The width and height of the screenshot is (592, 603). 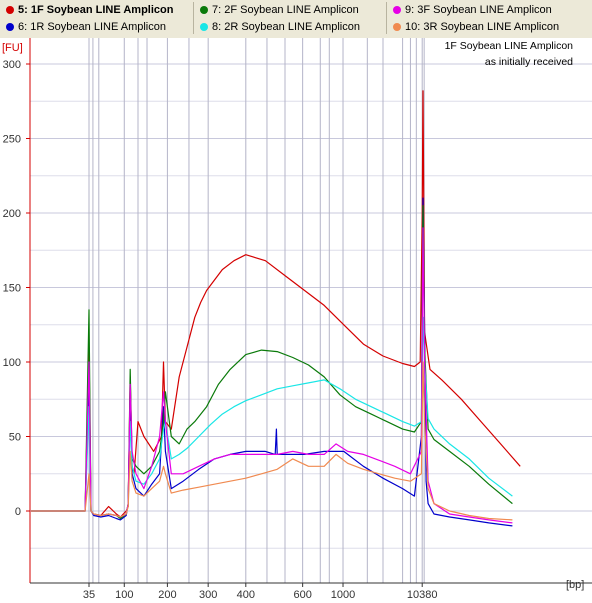 I want to click on y-tick-label: 0, so click(x=18, y=512).